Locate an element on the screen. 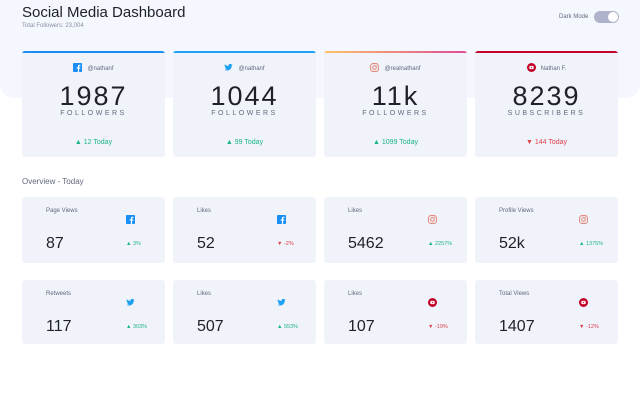  today-change: ▼ 144 Today is located at coordinates (546, 142).